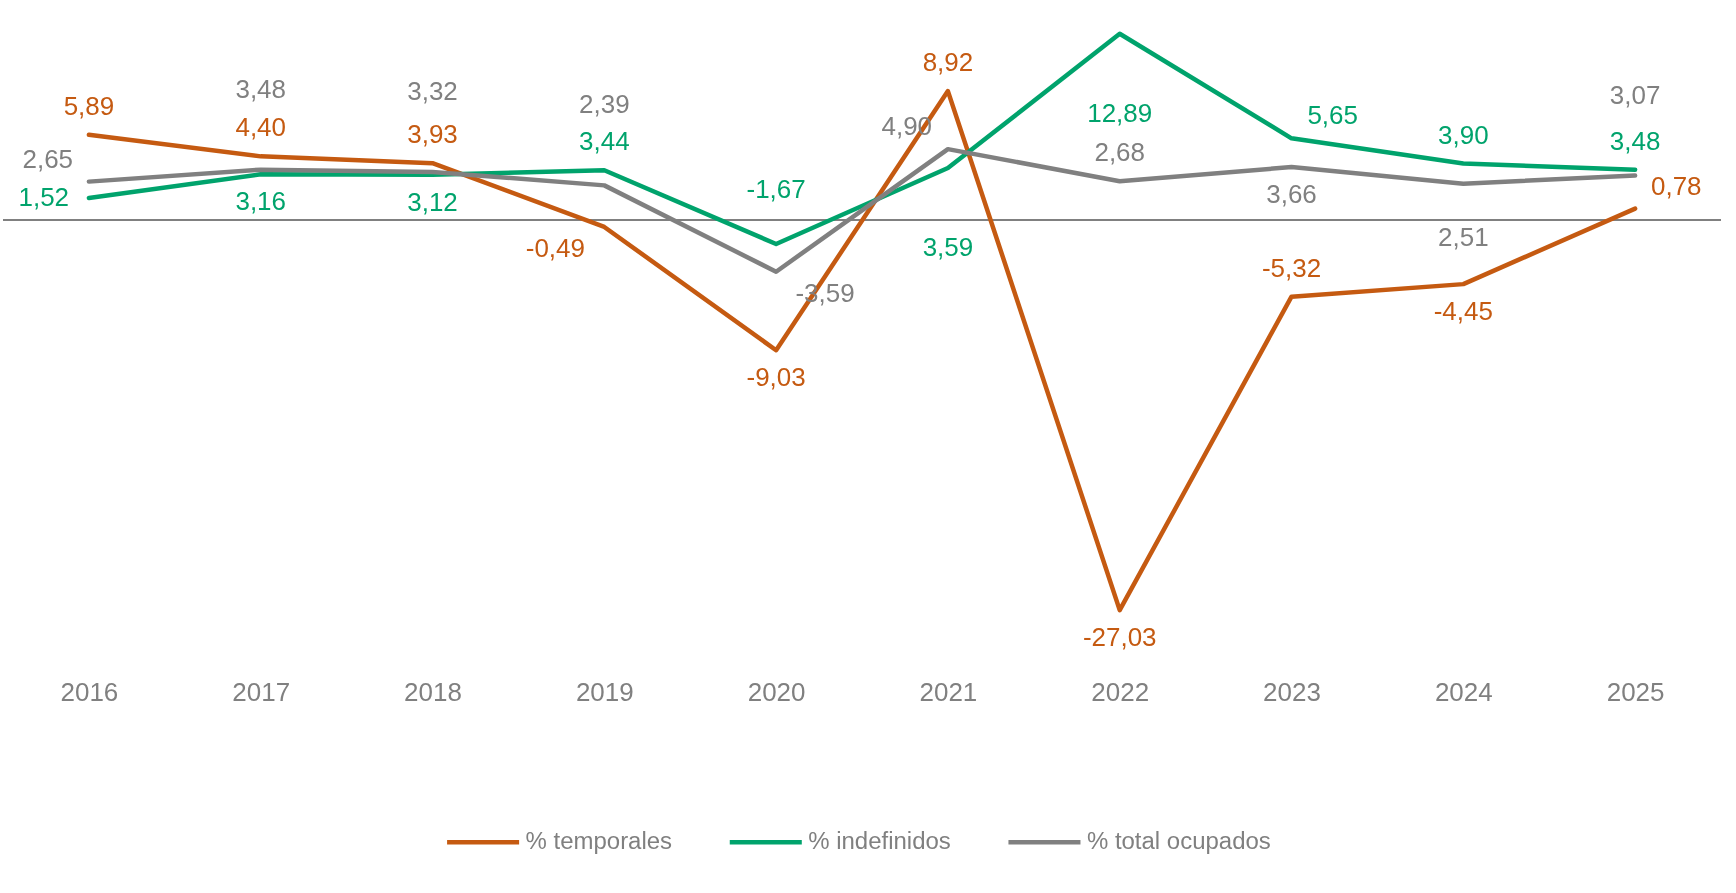  What do you see at coordinates (599, 841) in the screenshot?
I see `legend-label: % temporales` at bounding box center [599, 841].